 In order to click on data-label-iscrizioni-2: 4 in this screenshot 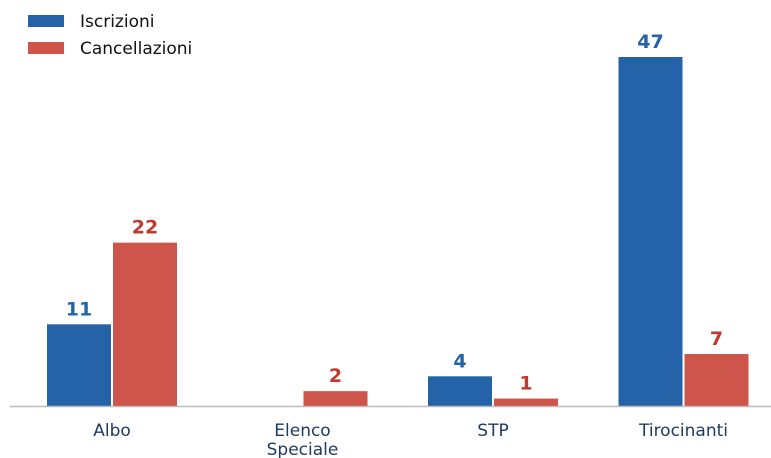, I will do `click(459, 361)`.